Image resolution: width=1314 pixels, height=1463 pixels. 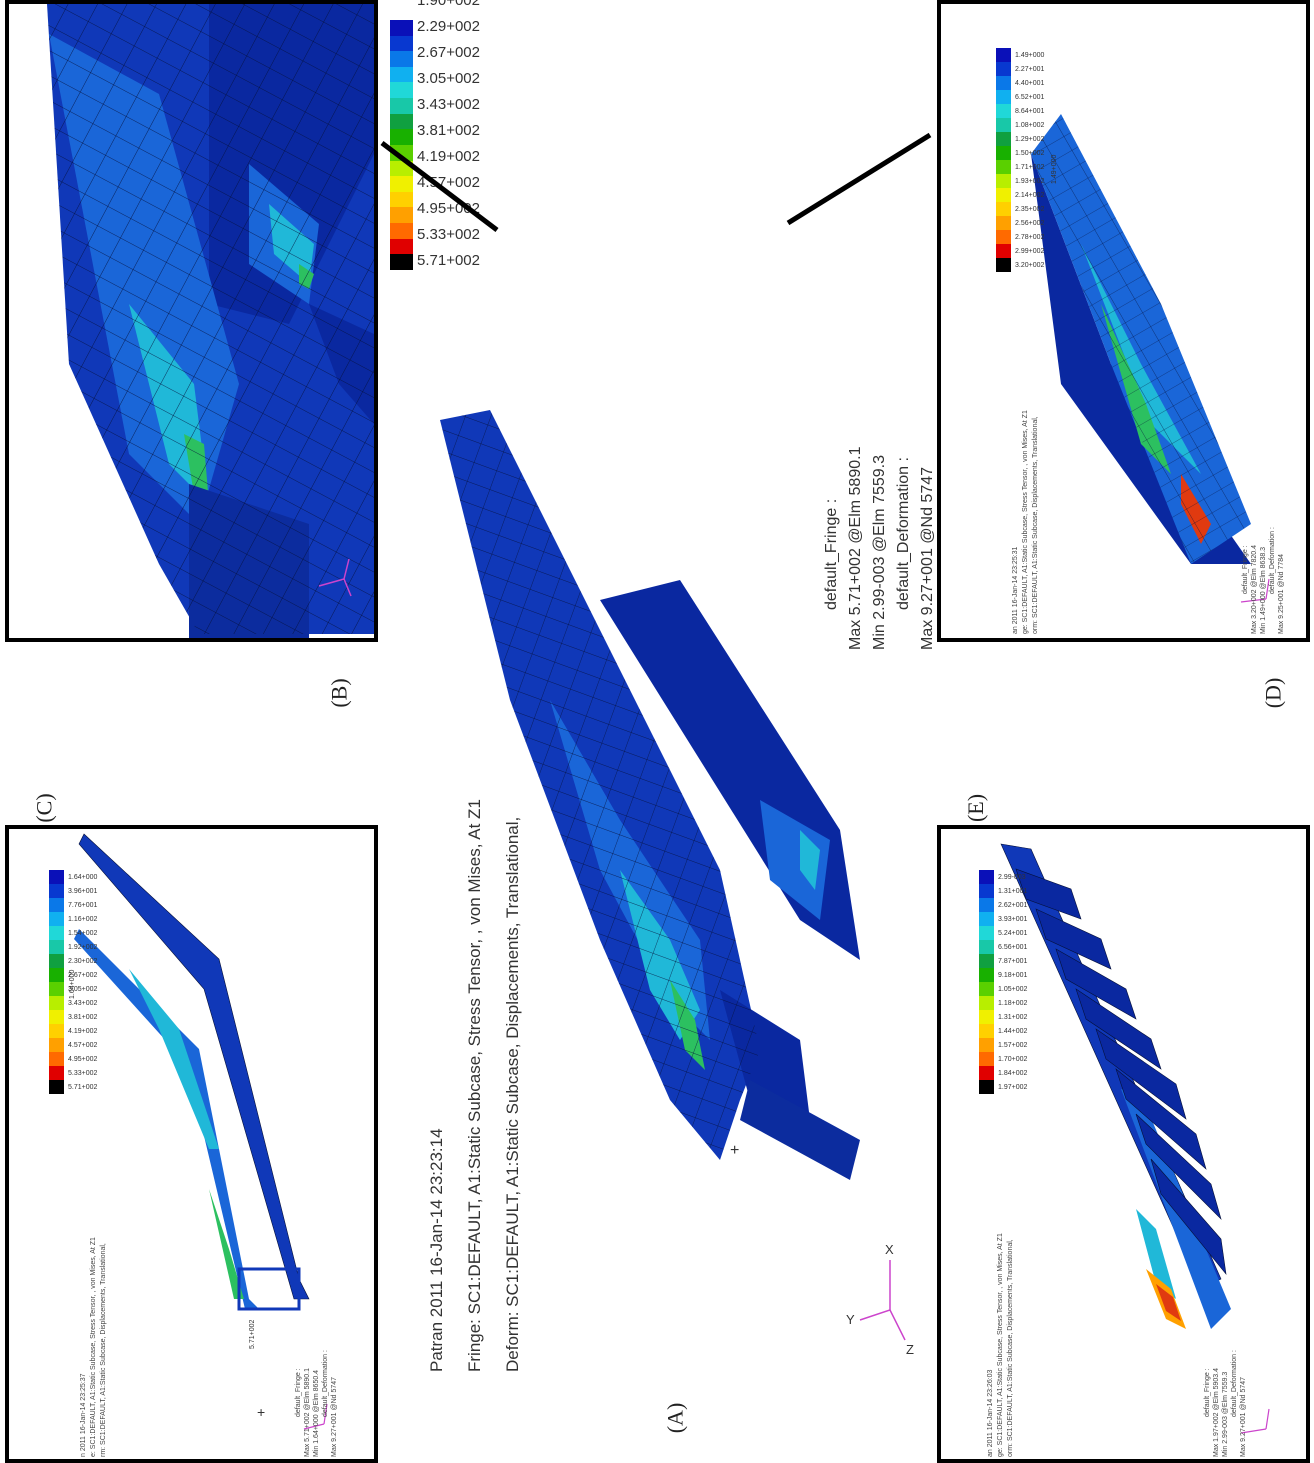 What do you see at coordinates (1255, 1421) in the screenshot?
I see `axis-triad-e` at bounding box center [1255, 1421].